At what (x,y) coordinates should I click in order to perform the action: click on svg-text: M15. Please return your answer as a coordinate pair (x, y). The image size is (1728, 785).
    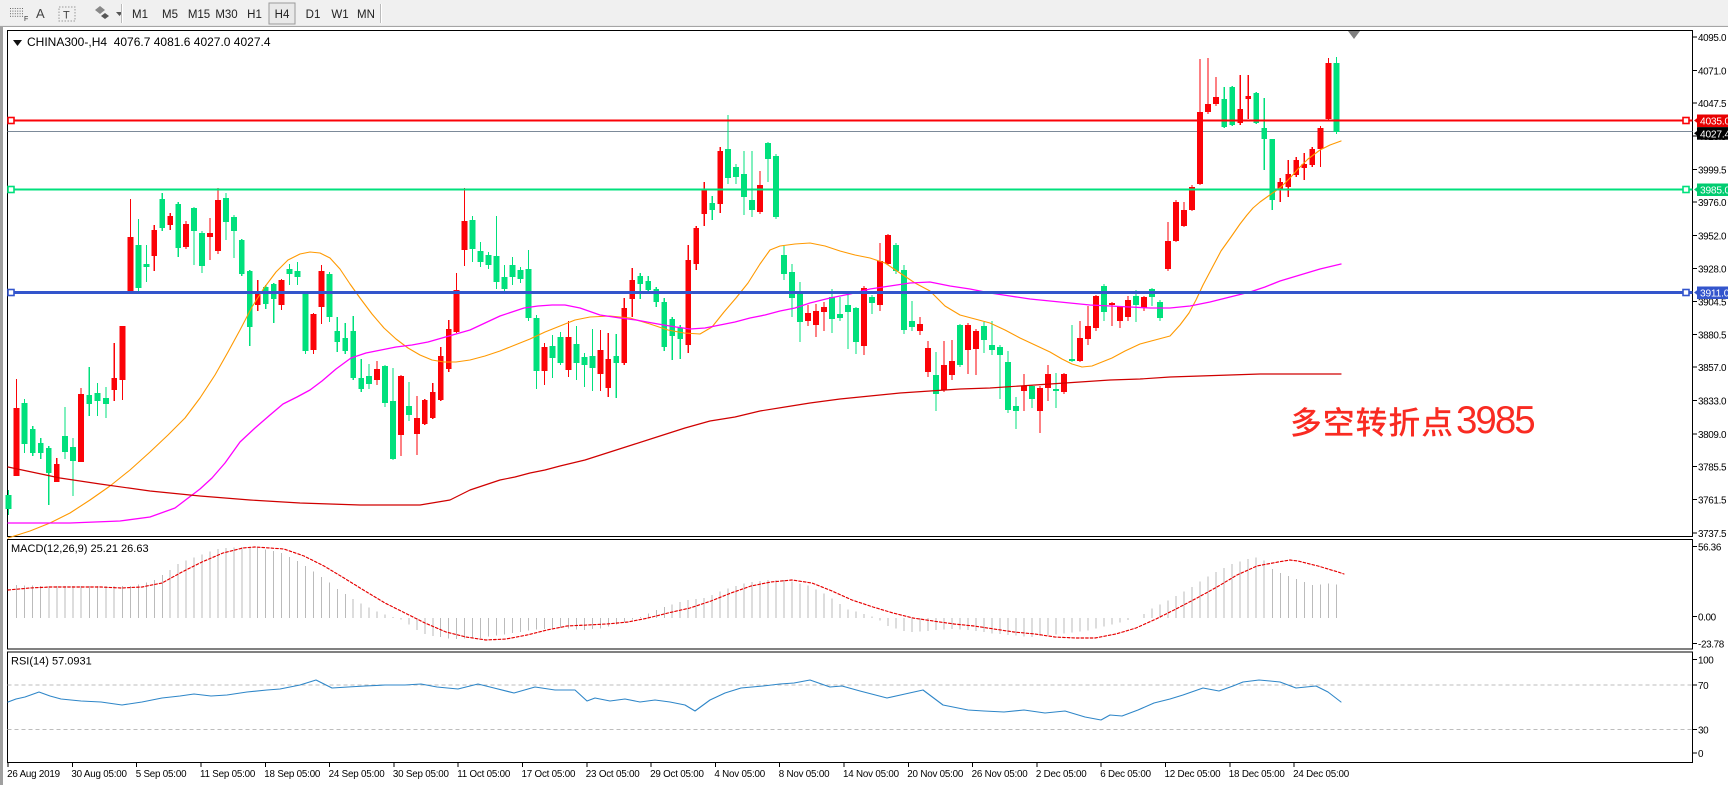
    Looking at the image, I should click on (199, 15).